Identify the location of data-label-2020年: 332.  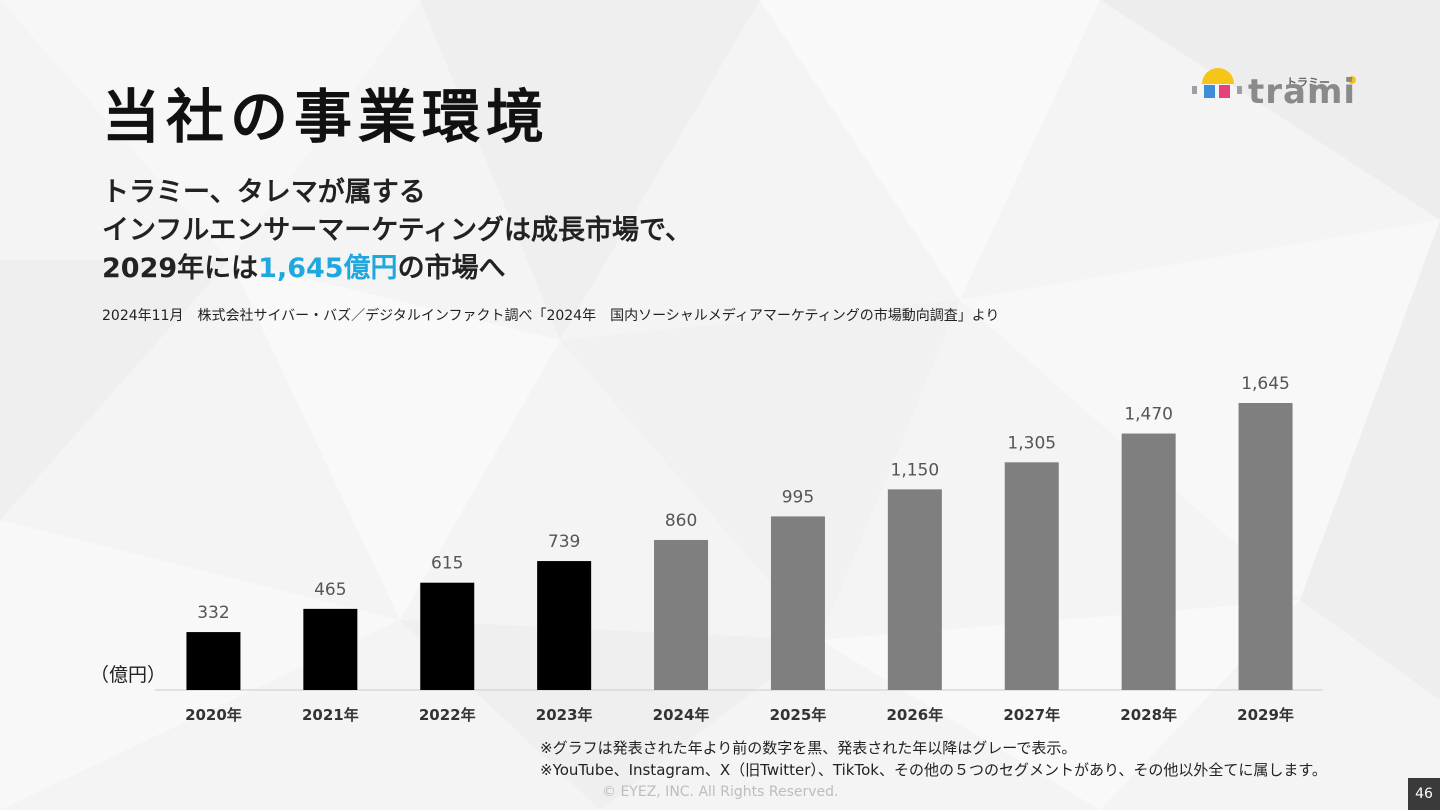
(213, 613).